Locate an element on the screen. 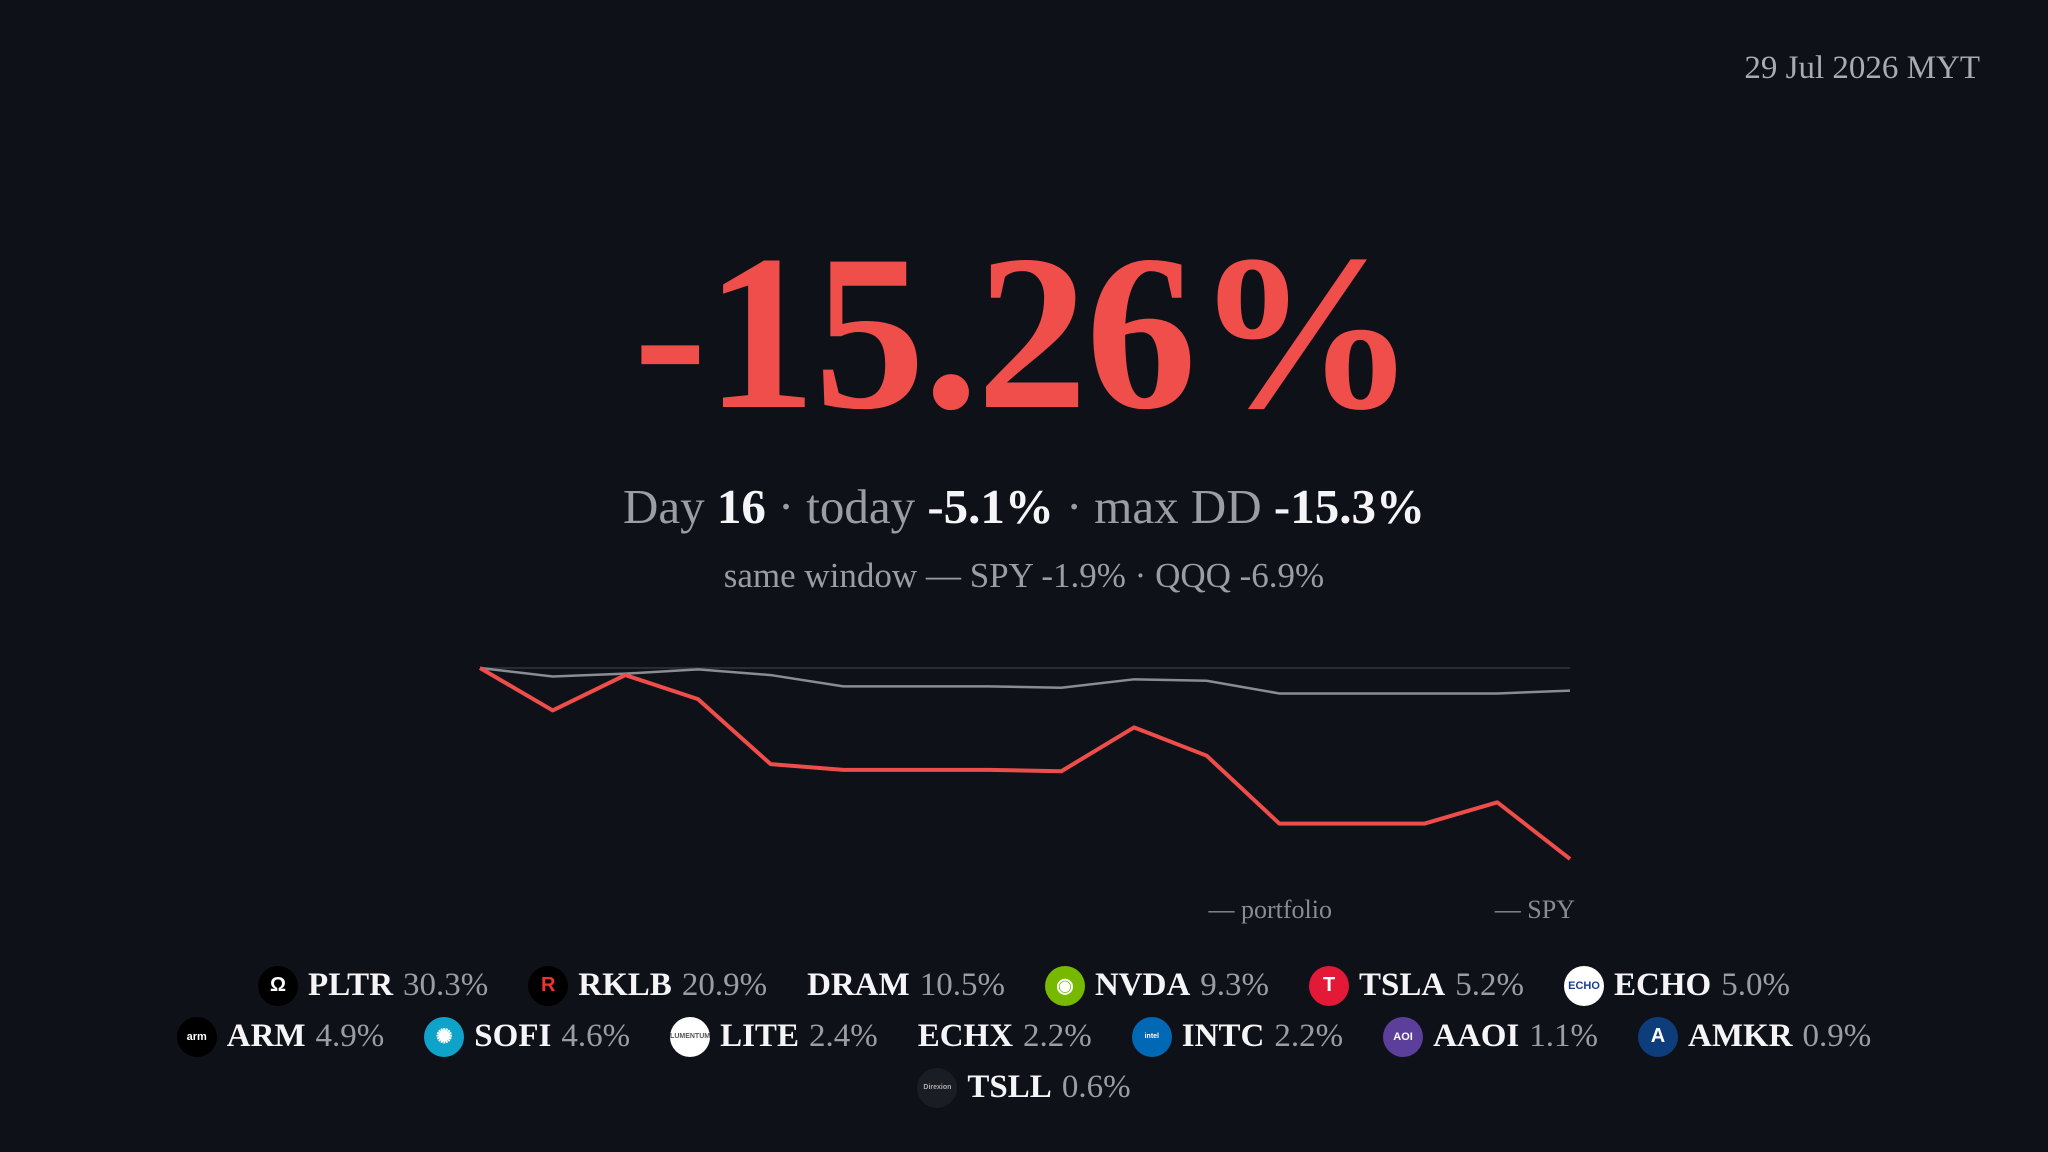 The width and height of the screenshot is (2048, 1152). today-label: today is located at coordinates (861, 506).